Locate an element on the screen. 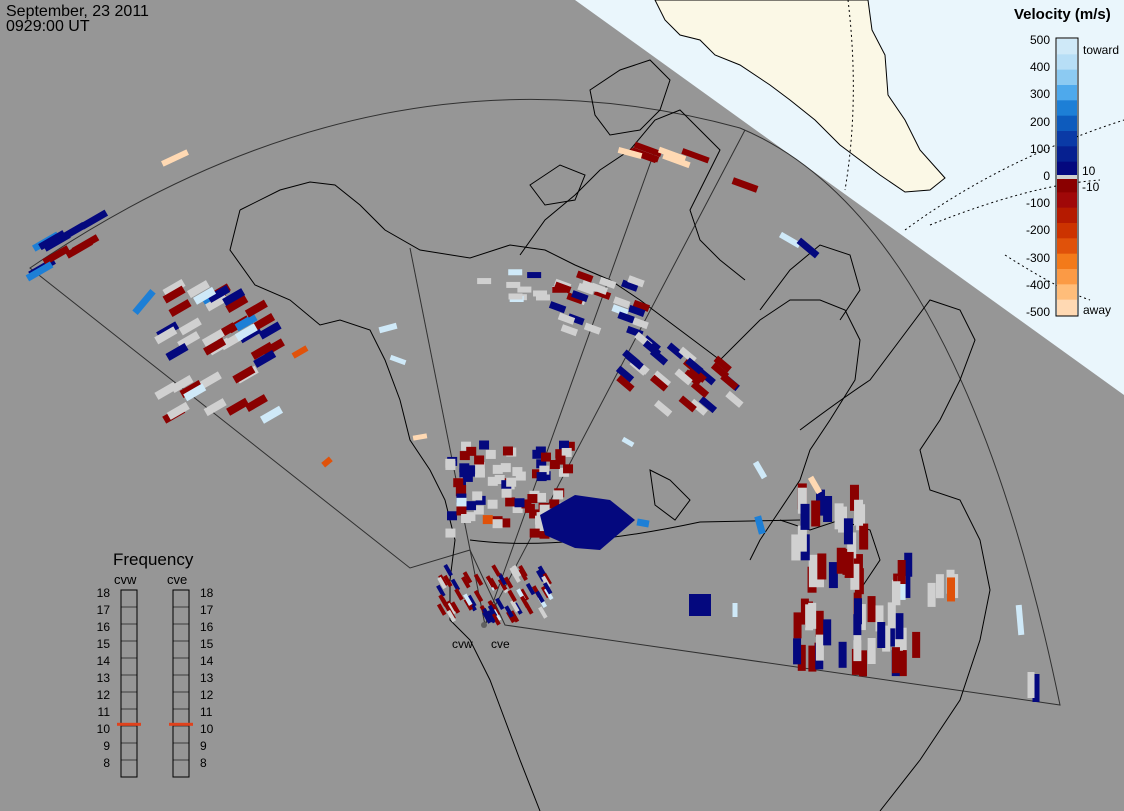 The image size is (1124, 811). frequency-tick: 15 is located at coordinates (103, 644).